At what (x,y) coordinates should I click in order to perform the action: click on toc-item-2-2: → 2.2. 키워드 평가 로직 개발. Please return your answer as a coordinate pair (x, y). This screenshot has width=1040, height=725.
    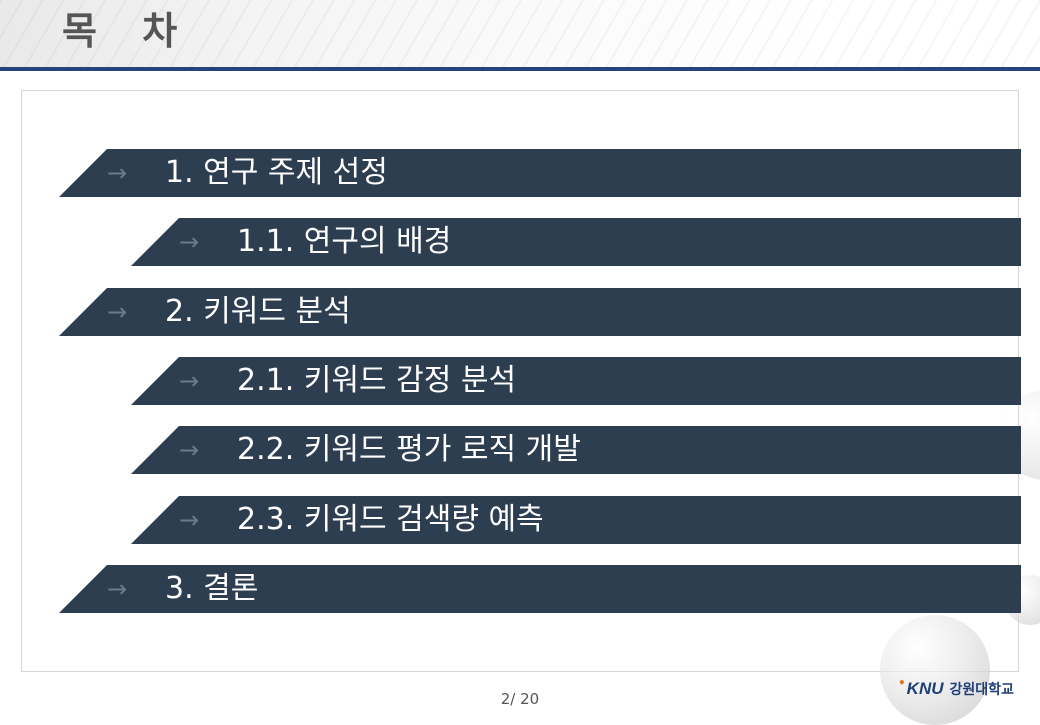
    Looking at the image, I should click on (576, 450).